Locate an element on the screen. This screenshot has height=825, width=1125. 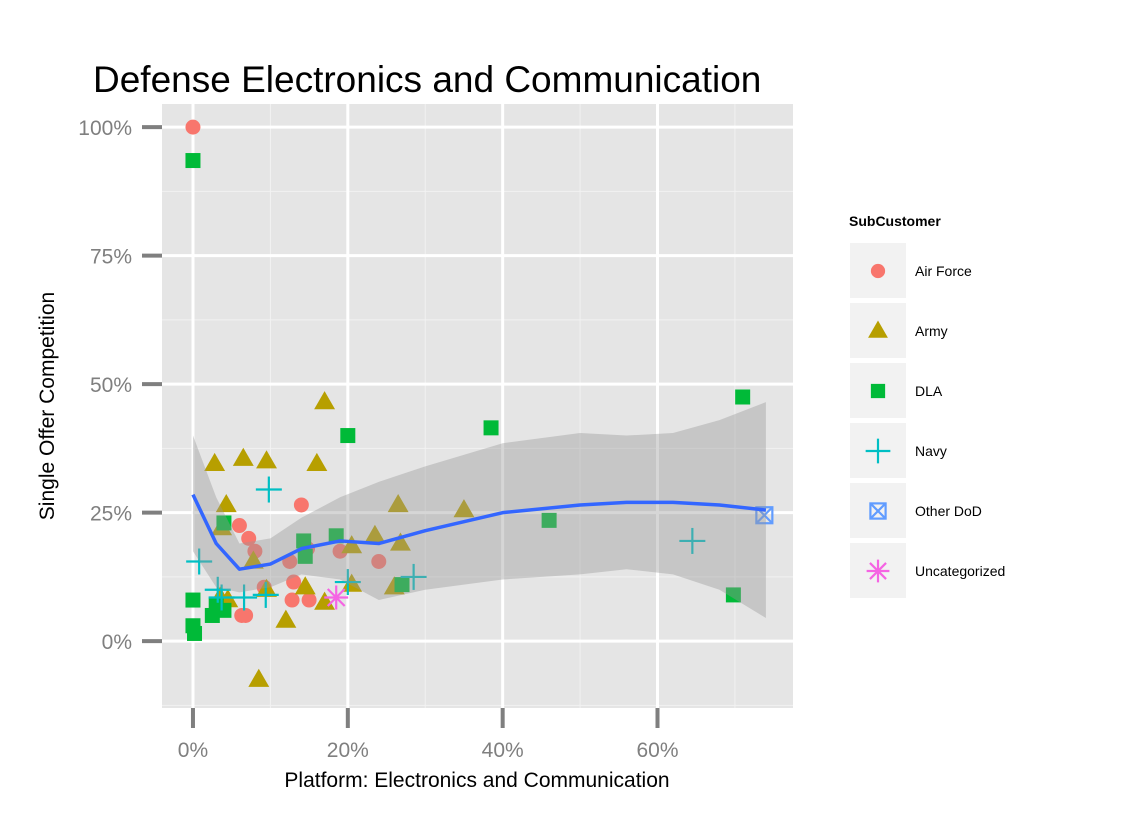
legend-item-other-dod: Other DoD is located at coordinates (916, 510).